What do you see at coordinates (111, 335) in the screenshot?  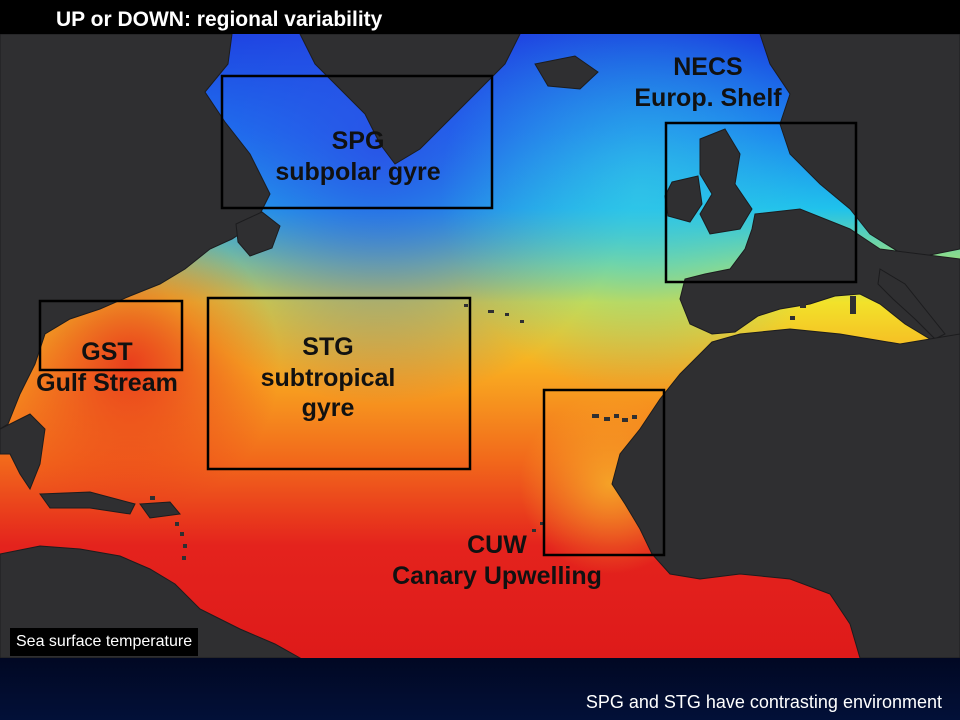 I see `gst-box` at bounding box center [111, 335].